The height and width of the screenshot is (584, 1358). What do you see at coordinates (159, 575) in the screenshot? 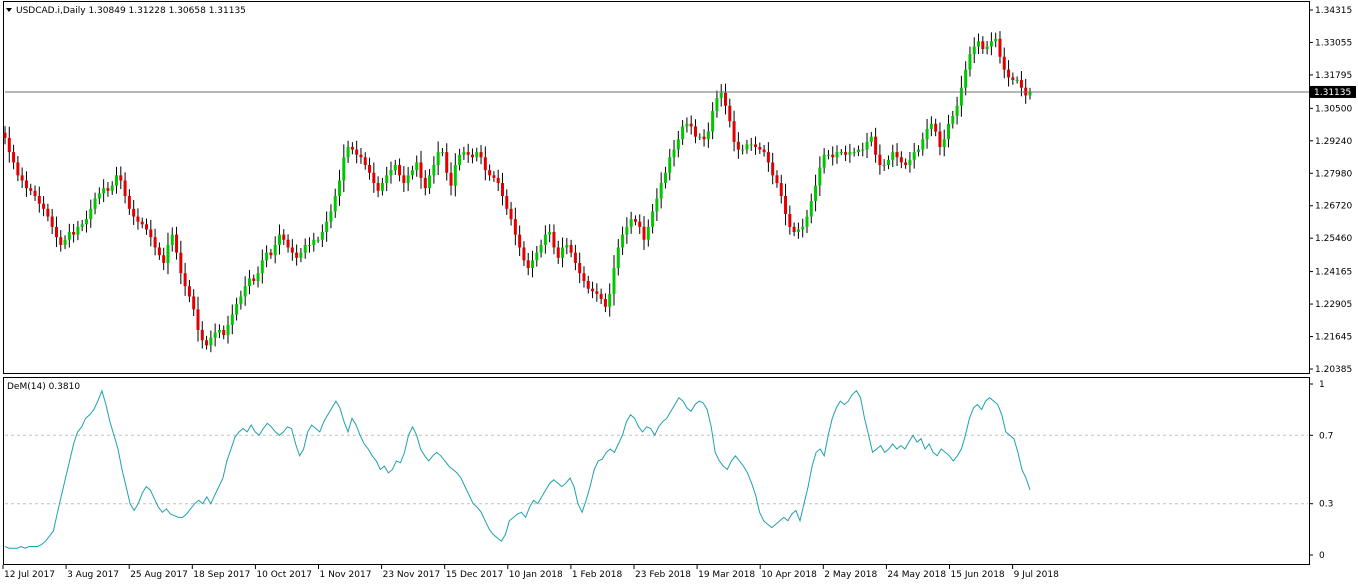
I see `time-axis-label: 25 Aug 2017` at bounding box center [159, 575].